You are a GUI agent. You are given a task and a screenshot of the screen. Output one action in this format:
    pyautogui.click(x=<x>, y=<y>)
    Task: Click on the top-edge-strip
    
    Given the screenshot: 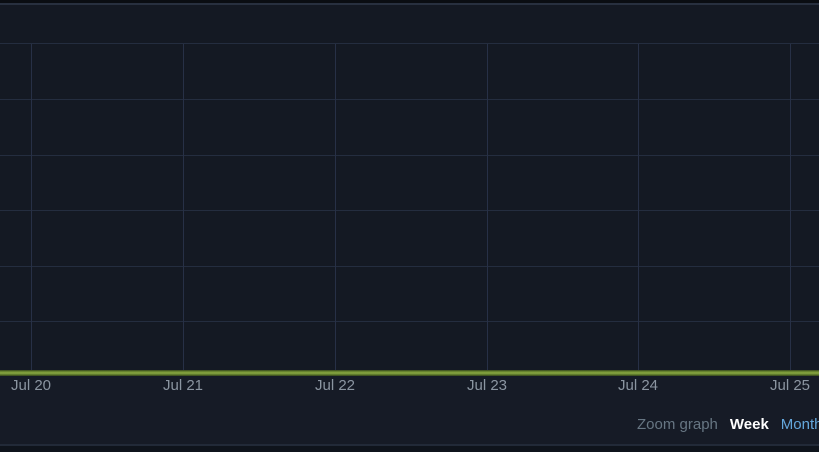 What is the action you would take?
    pyautogui.click(x=409, y=1)
    